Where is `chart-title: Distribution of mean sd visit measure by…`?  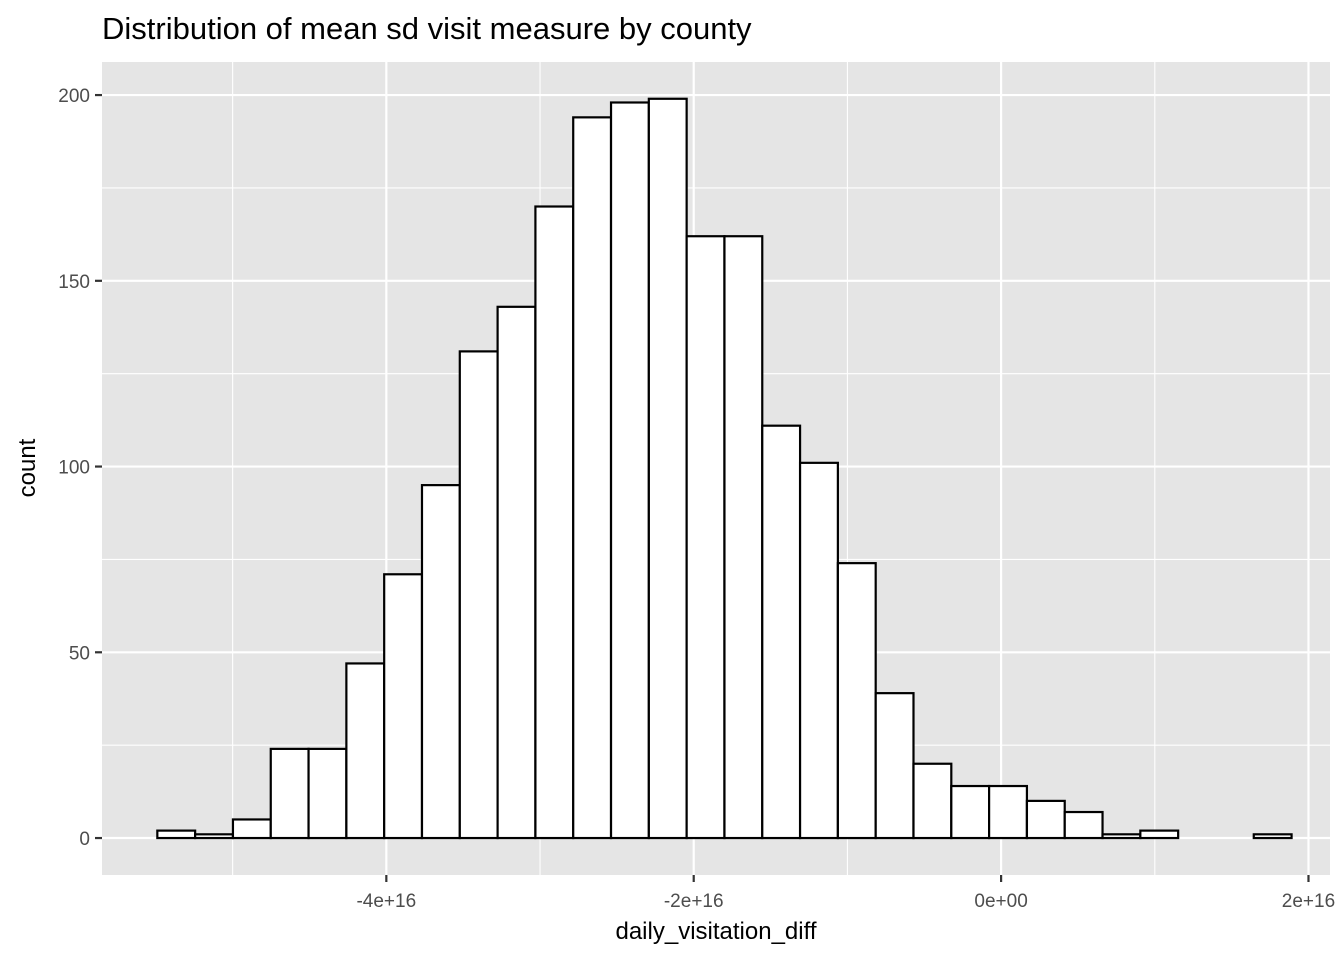 chart-title: Distribution of mean sd visit measure by… is located at coordinates (427, 28).